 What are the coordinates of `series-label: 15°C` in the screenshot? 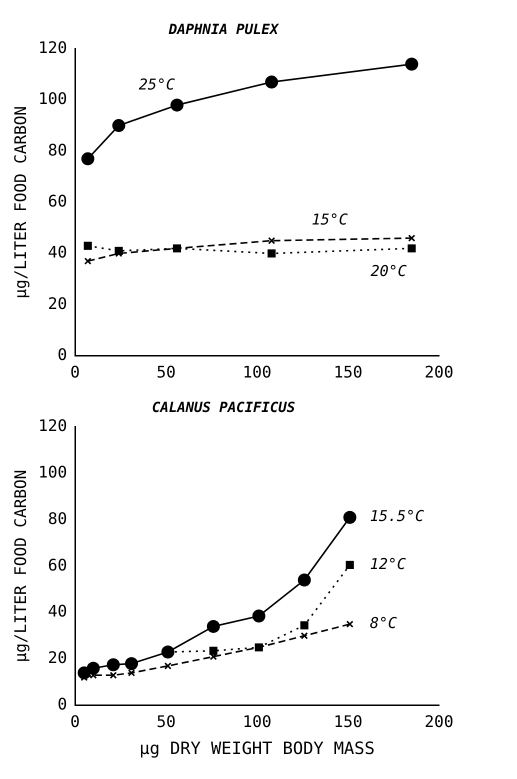 It's located at (330, 219).